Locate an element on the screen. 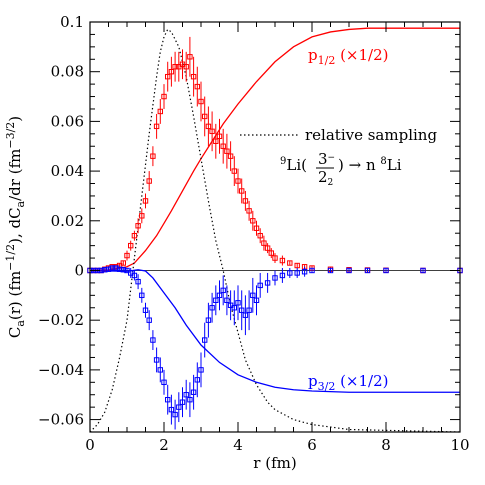 This screenshot has width=485, height=485. svg-text: 9Li( is located at coordinates (293, 165).